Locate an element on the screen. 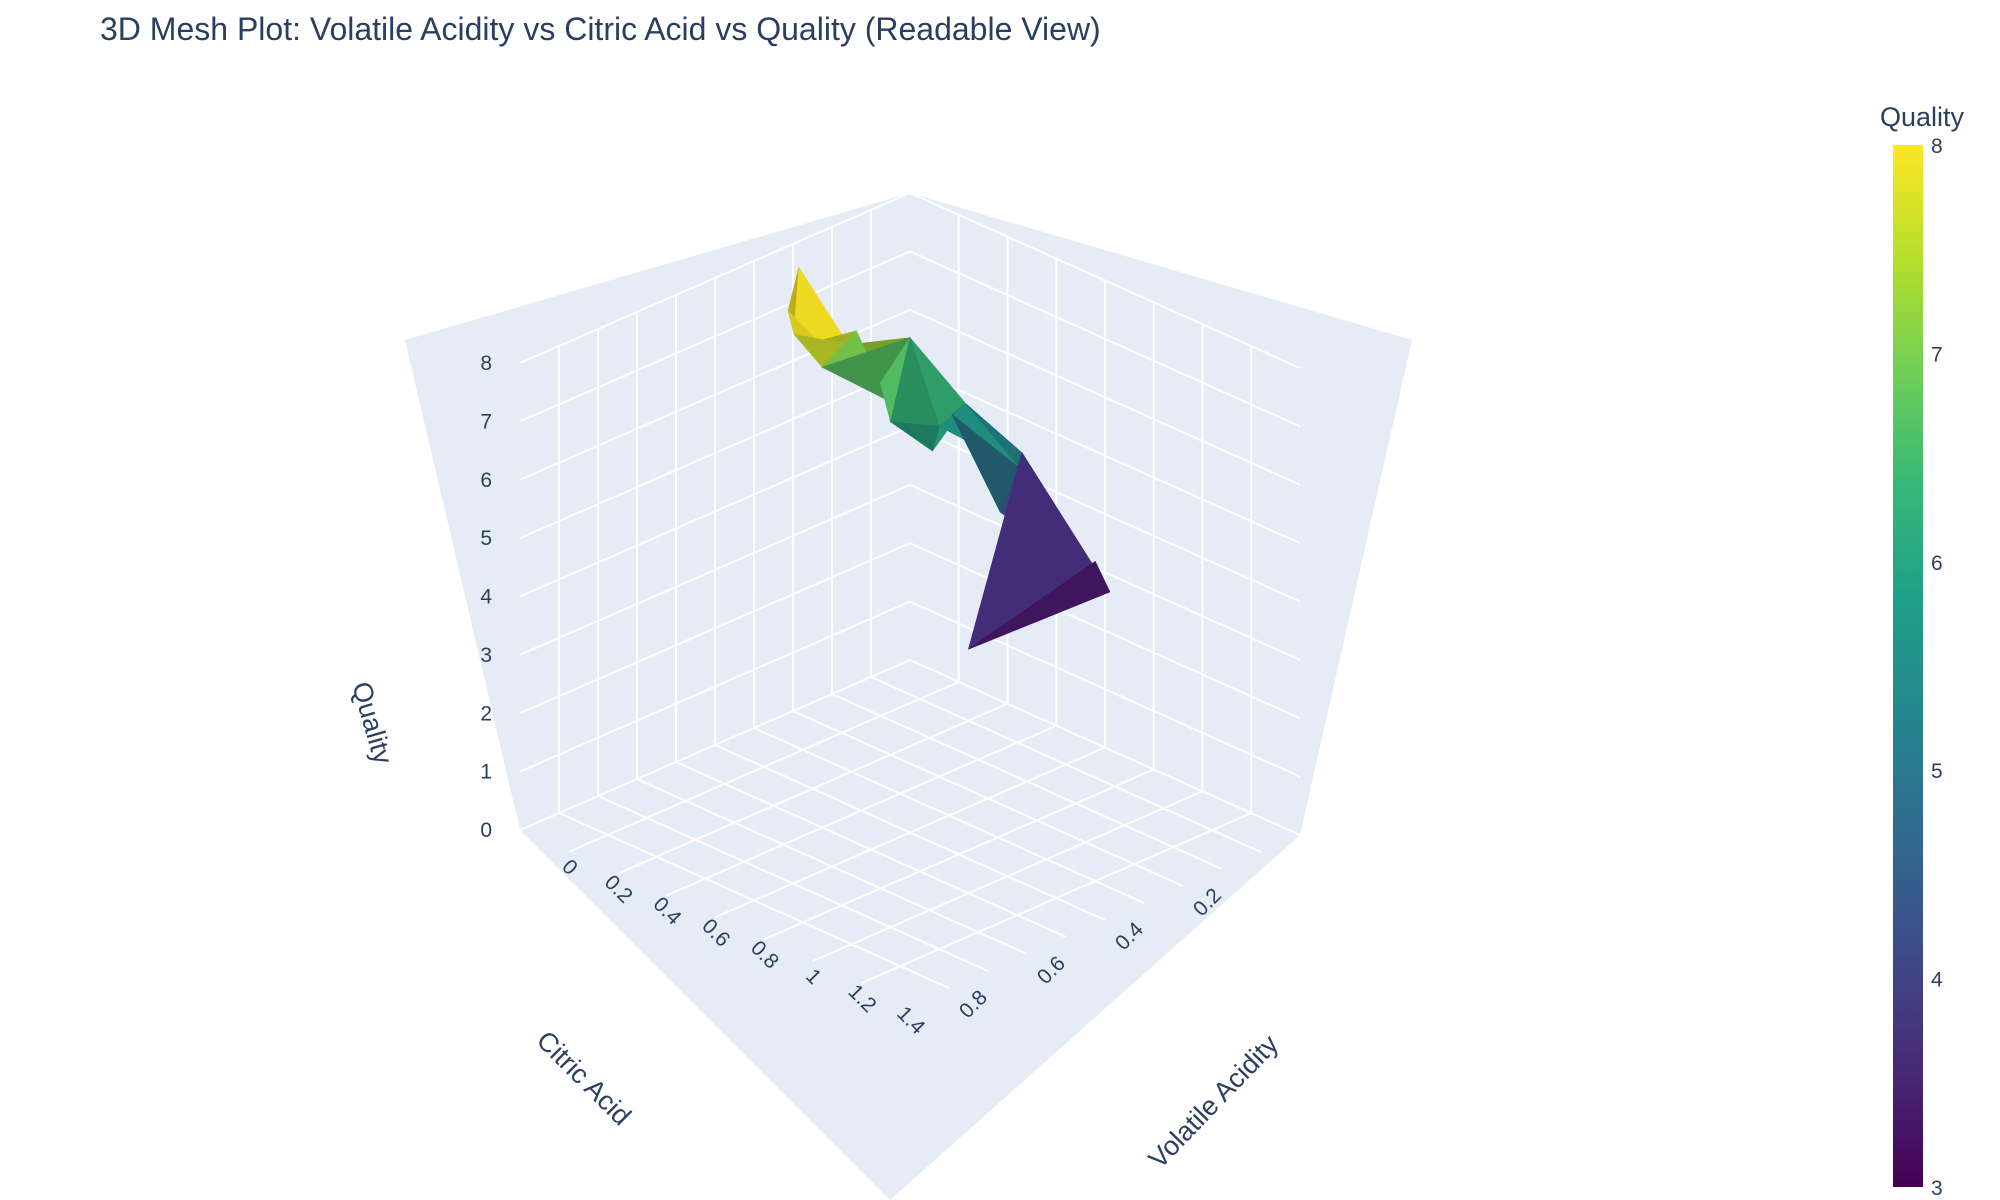 Image resolution: width=2000 pixels, height=1200 pixels. z-tick-label: 3 is located at coordinates (486, 655).